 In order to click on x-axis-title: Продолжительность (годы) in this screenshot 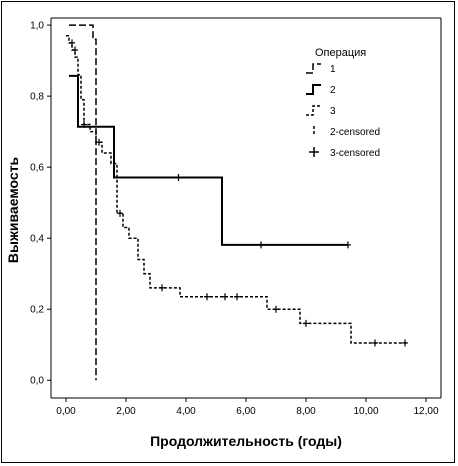, I will do `click(246, 441)`.